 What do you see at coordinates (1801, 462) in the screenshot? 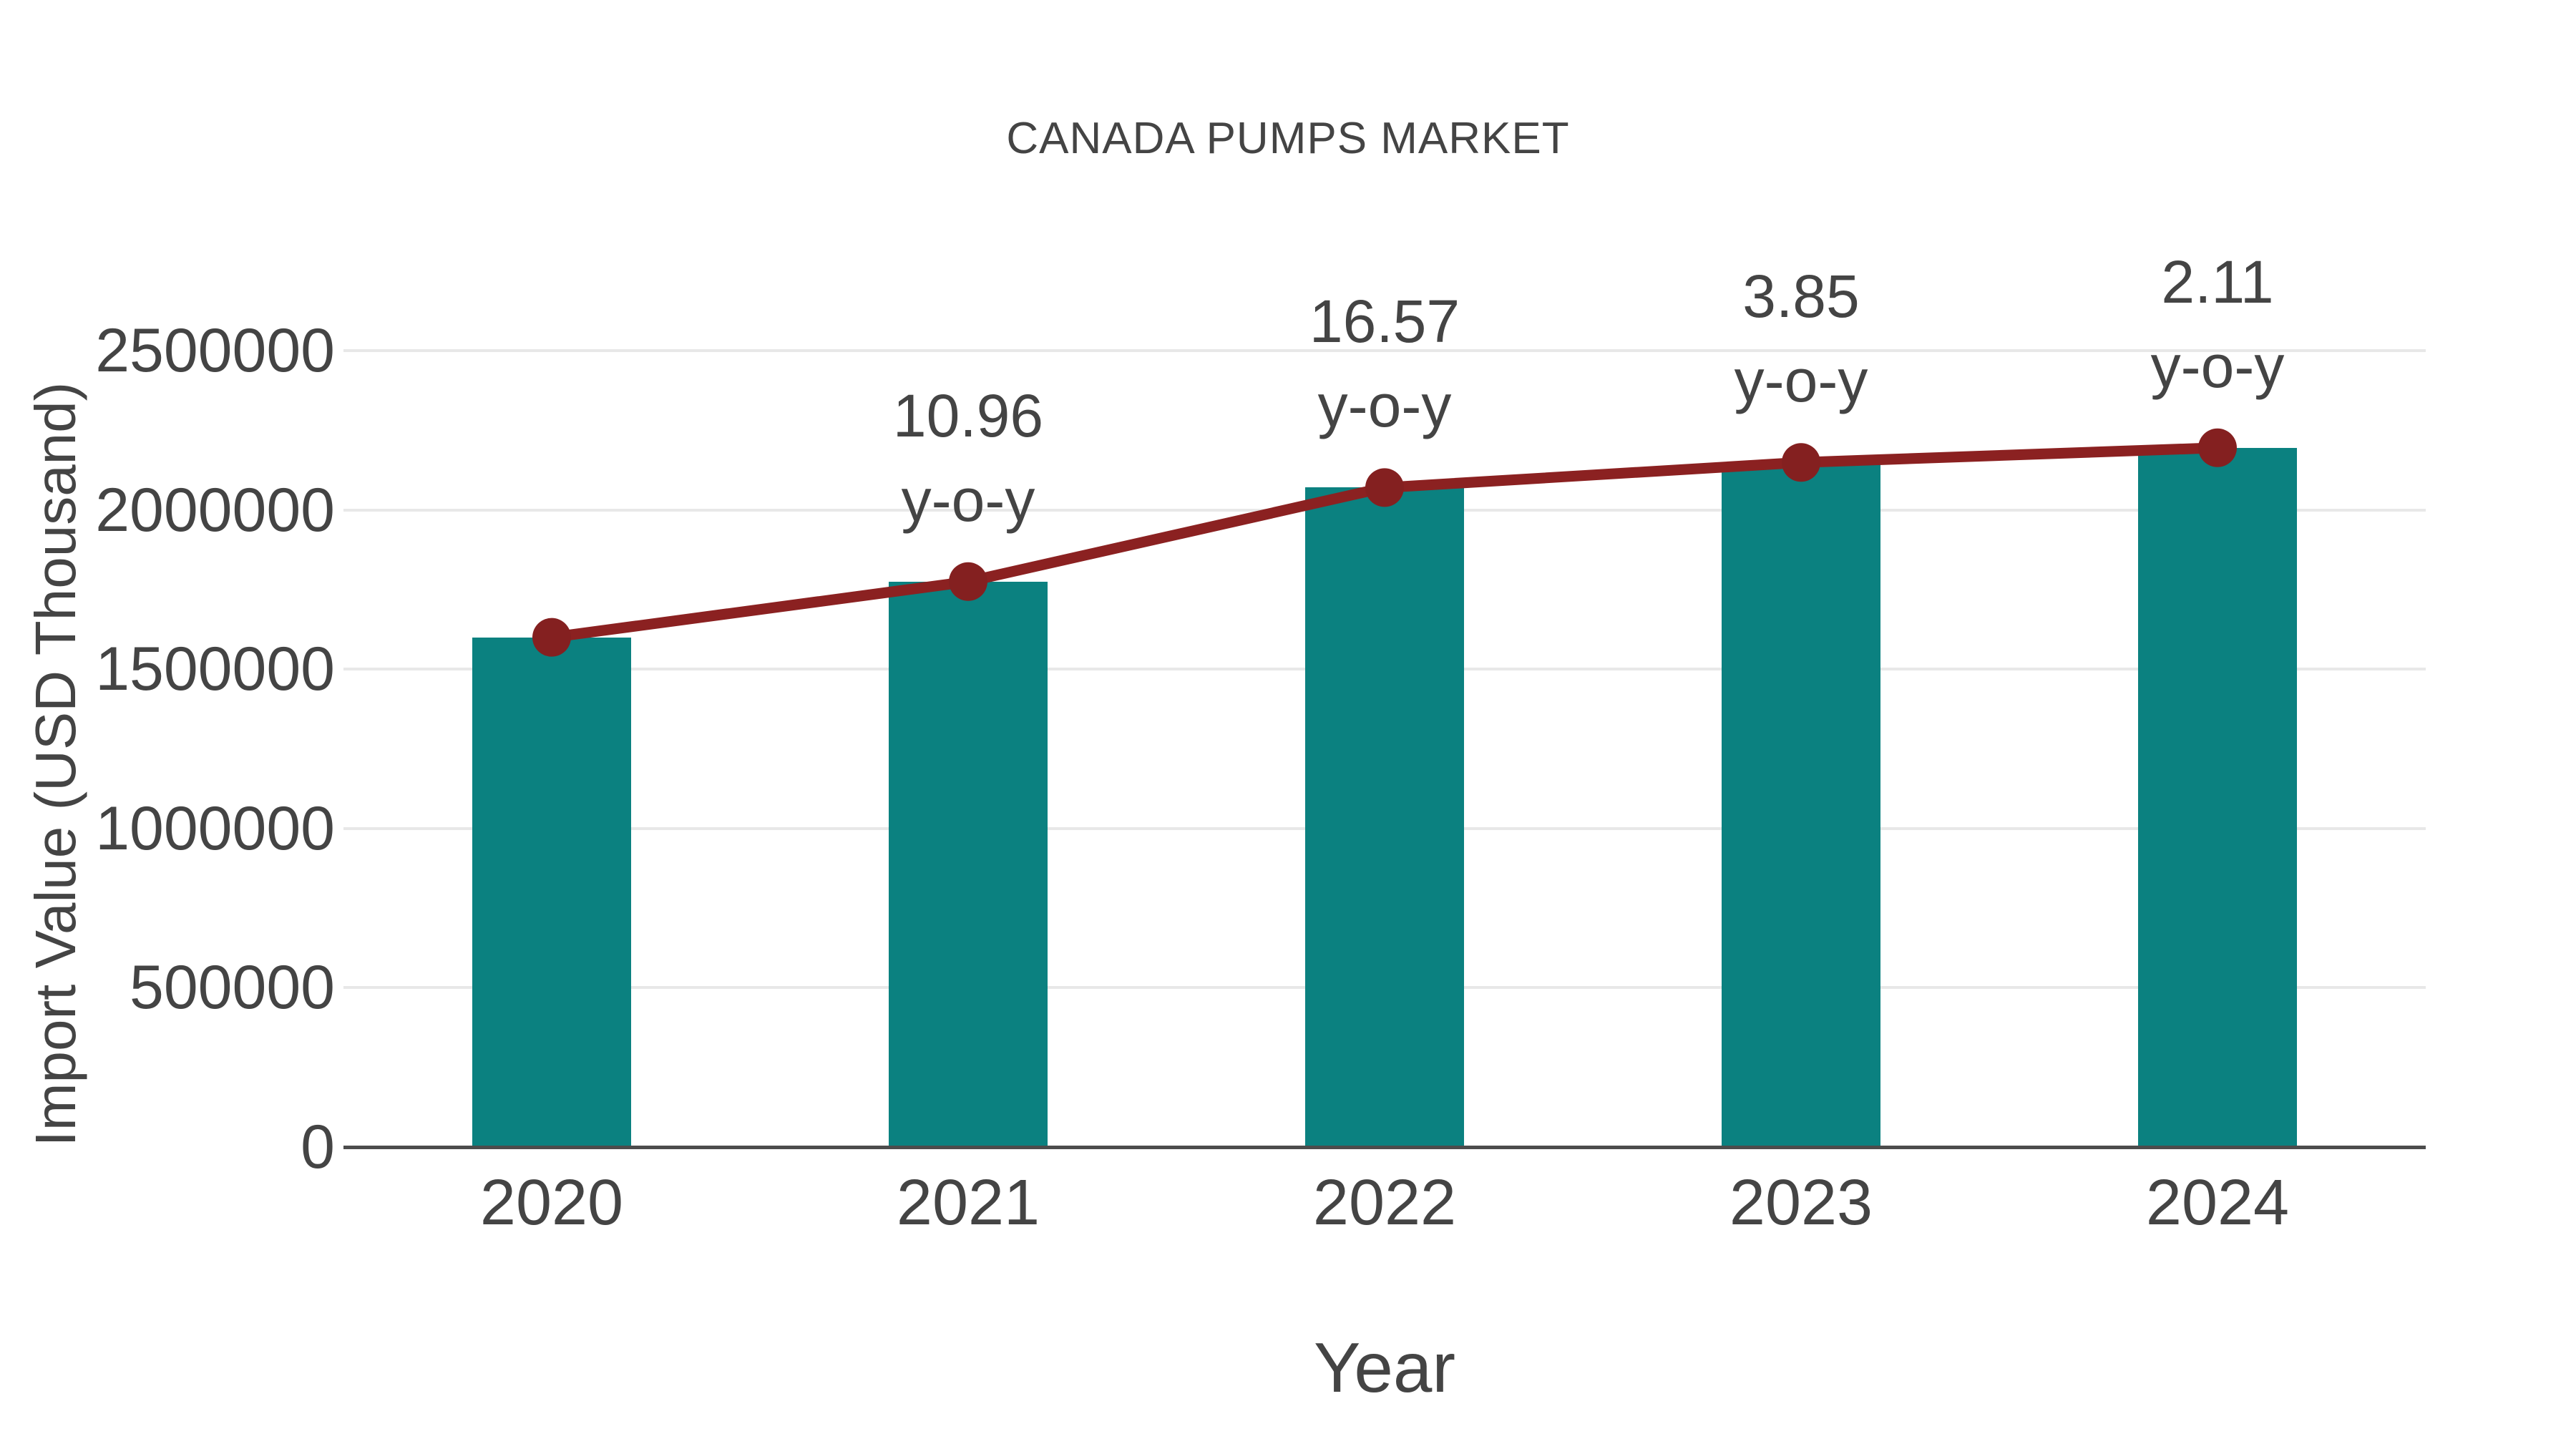
I see `trend-point-2023` at bounding box center [1801, 462].